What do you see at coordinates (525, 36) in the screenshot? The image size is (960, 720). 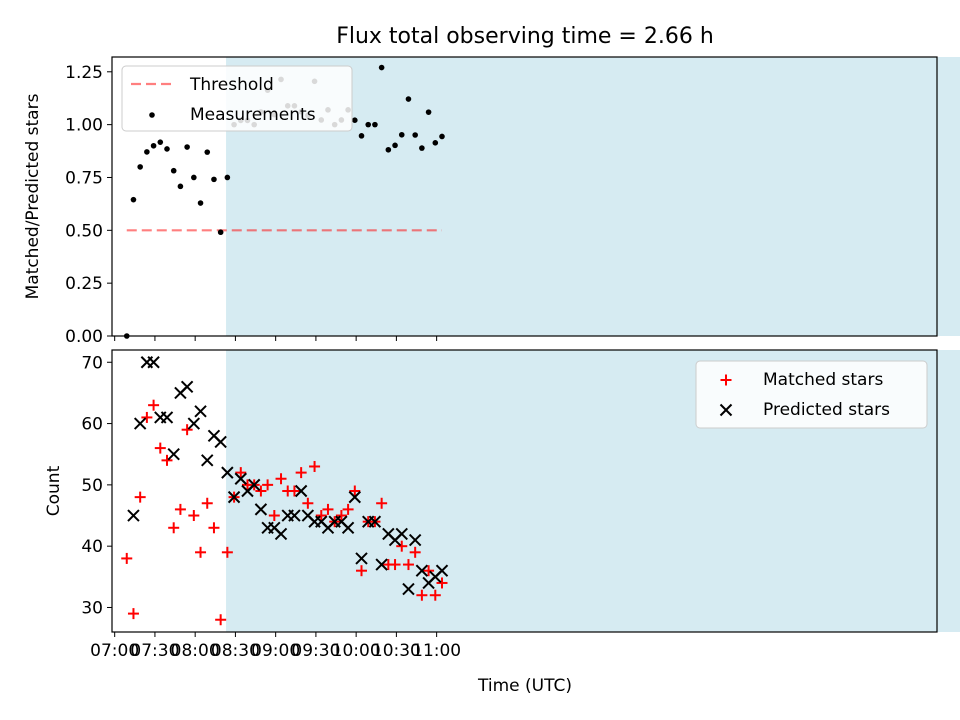 I see `chart-title: Flux total observing time = 2.66 h` at bounding box center [525, 36].